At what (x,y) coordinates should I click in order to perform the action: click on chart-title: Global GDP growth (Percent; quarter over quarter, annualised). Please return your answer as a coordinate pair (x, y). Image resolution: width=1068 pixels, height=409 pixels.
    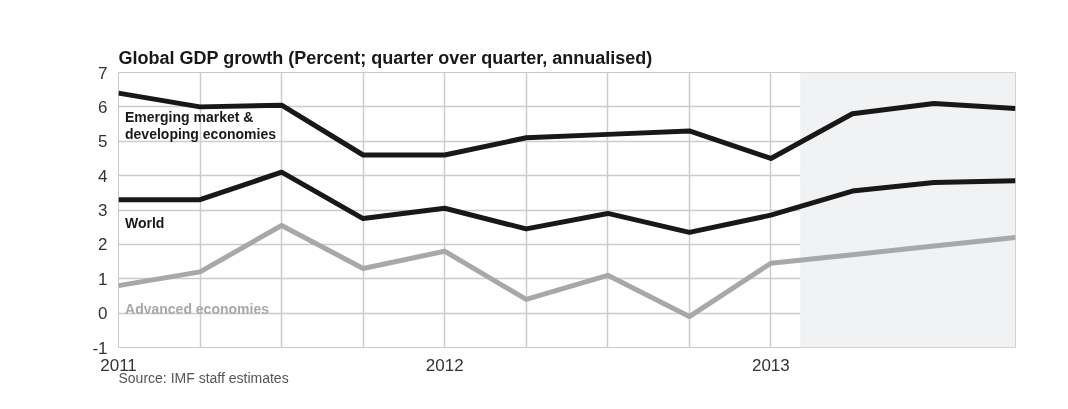
    Looking at the image, I should click on (385, 57).